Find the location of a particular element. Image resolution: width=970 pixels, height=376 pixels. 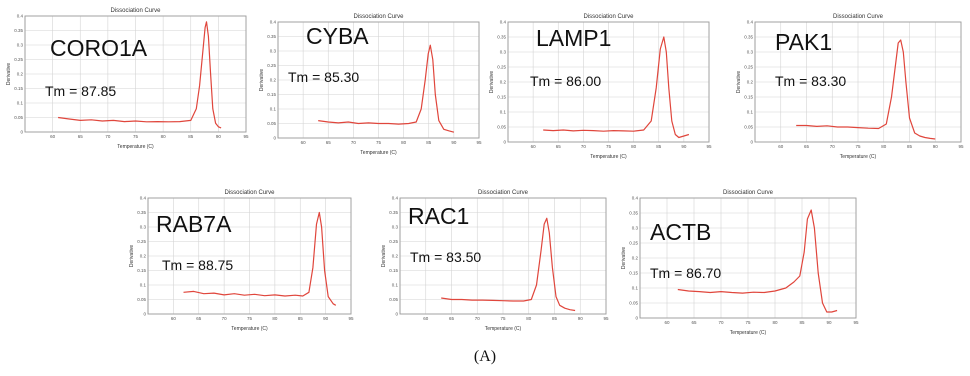

tm-annotation: Tm = 85.30 is located at coordinates (323, 77).